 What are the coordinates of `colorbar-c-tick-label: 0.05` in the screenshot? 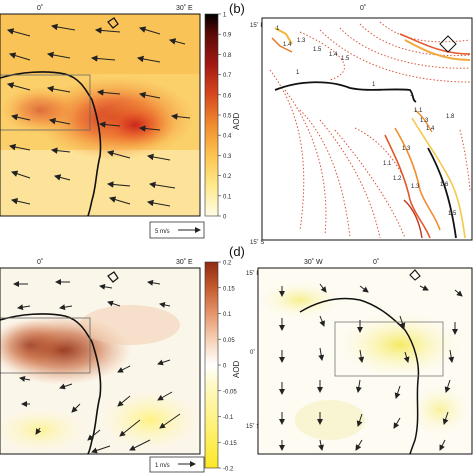 It's located at (229, 341).